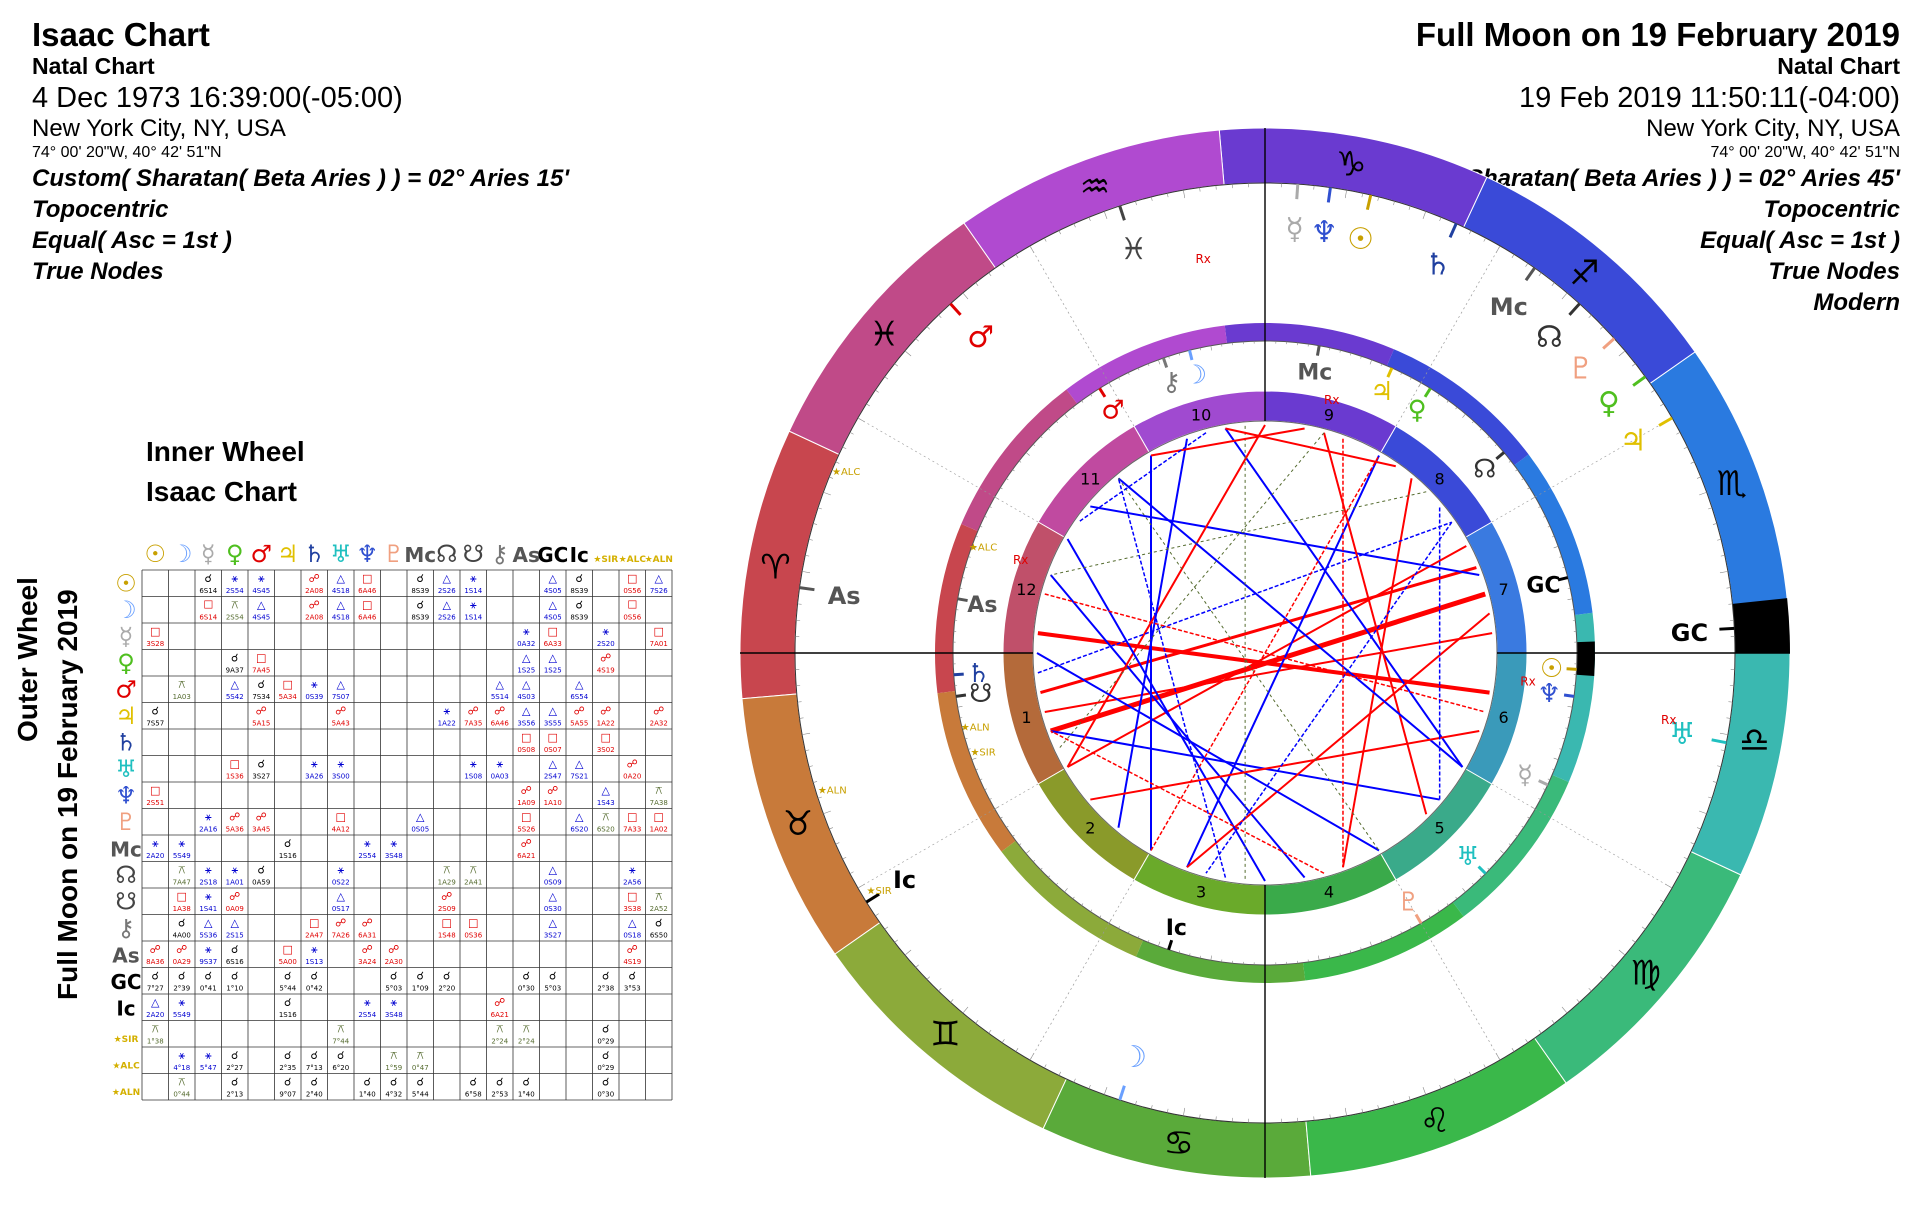 The height and width of the screenshot is (1228, 1920). What do you see at coordinates (632, 989) in the screenshot?
I see `aspect-orb: 3°53` at bounding box center [632, 989].